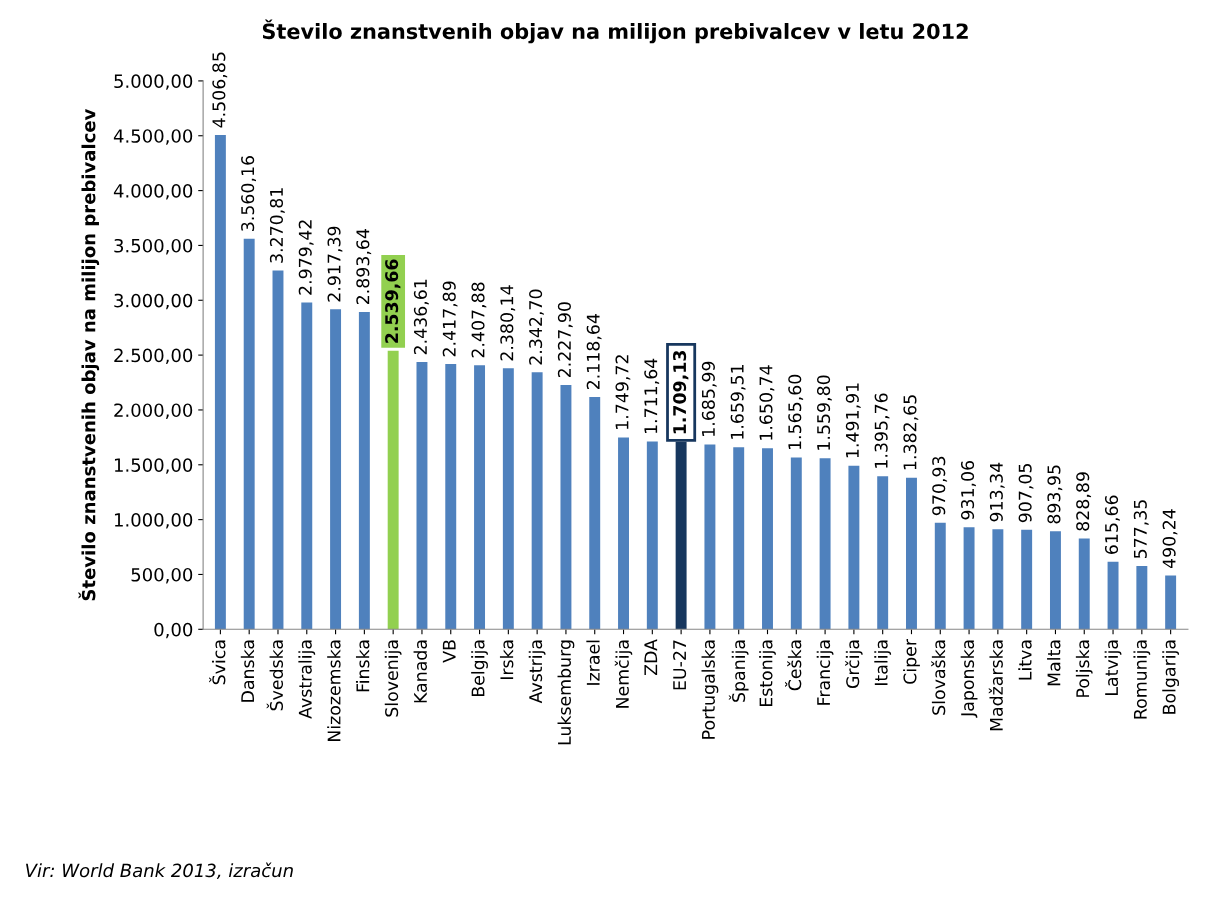 Image resolution: width=1231 pixels, height=899 pixels. What do you see at coordinates (421, 317) in the screenshot?
I see `data-label: 2.436,61` at bounding box center [421, 317].